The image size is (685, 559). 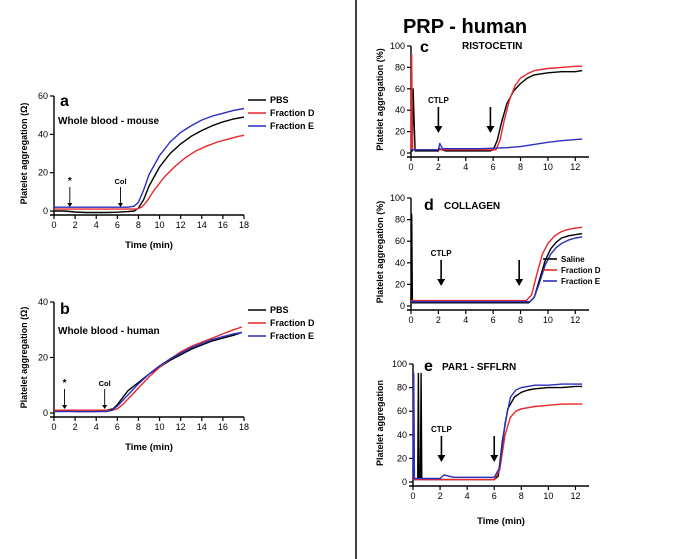 What do you see at coordinates (65, 309) in the screenshot?
I see `panel-letter: b` at bounding box center [65, 309].